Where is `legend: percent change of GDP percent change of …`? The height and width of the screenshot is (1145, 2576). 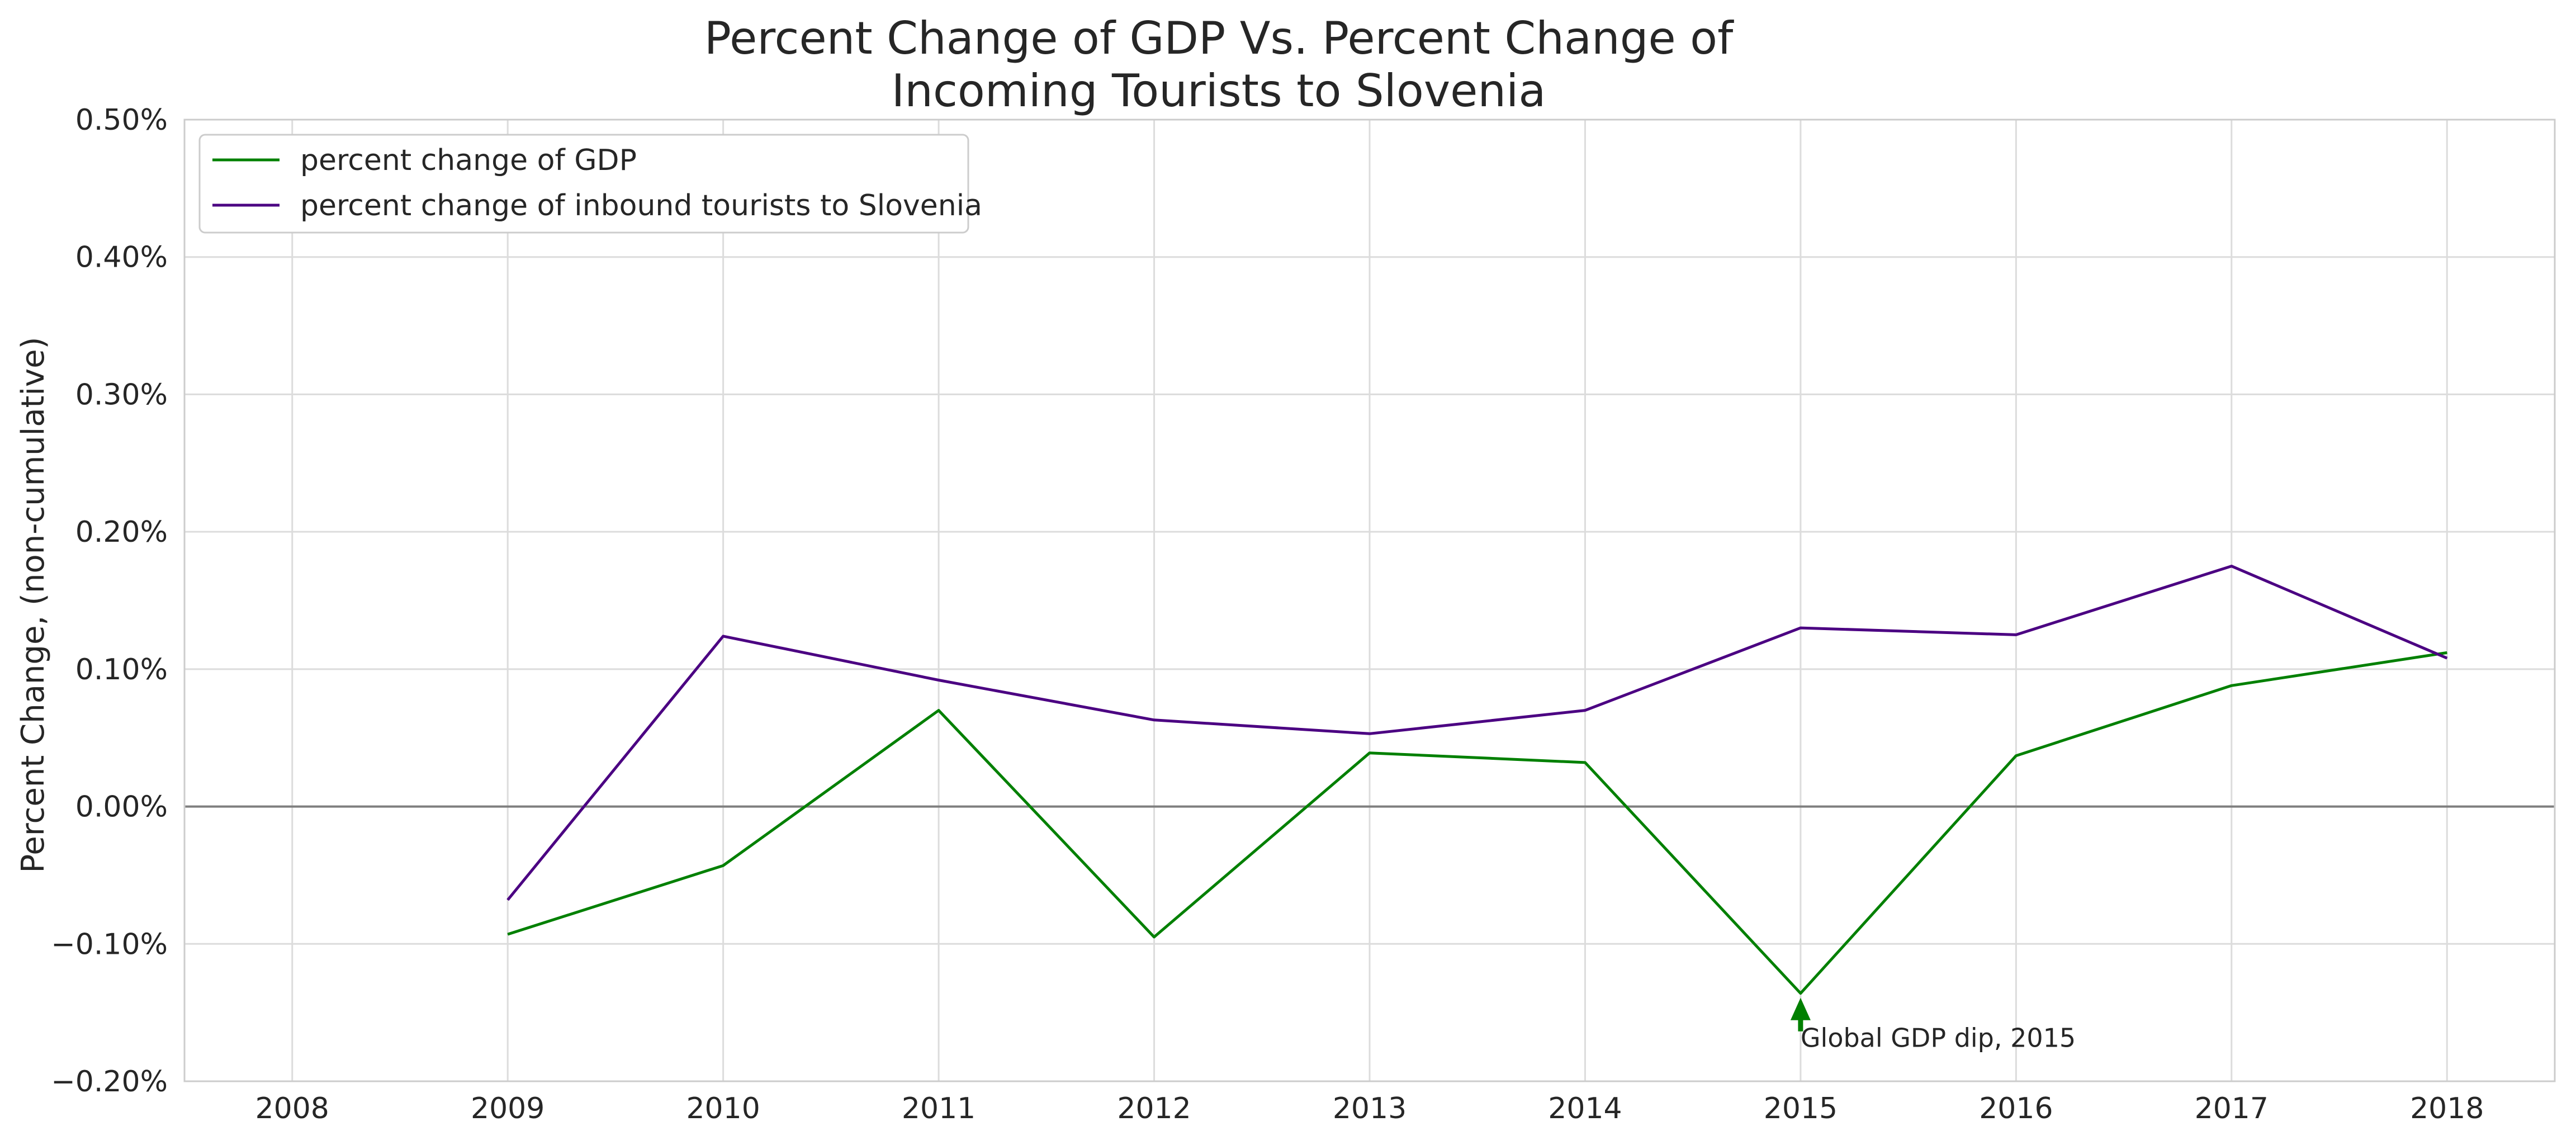 legend: percent change of GDP percent change of … is located at coordinates (590, 184).